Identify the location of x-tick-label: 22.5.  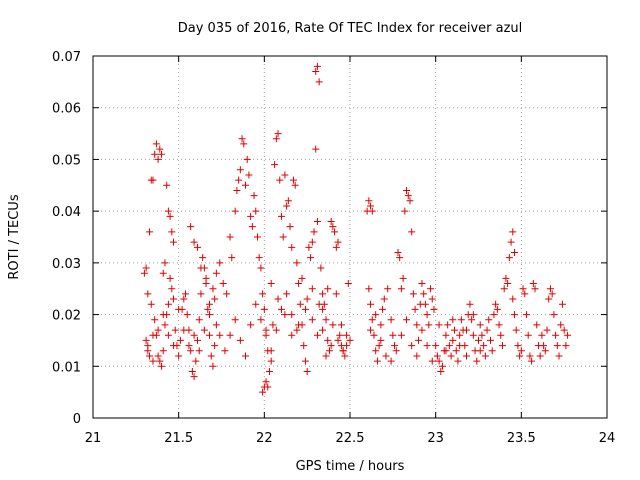
(350, 438).